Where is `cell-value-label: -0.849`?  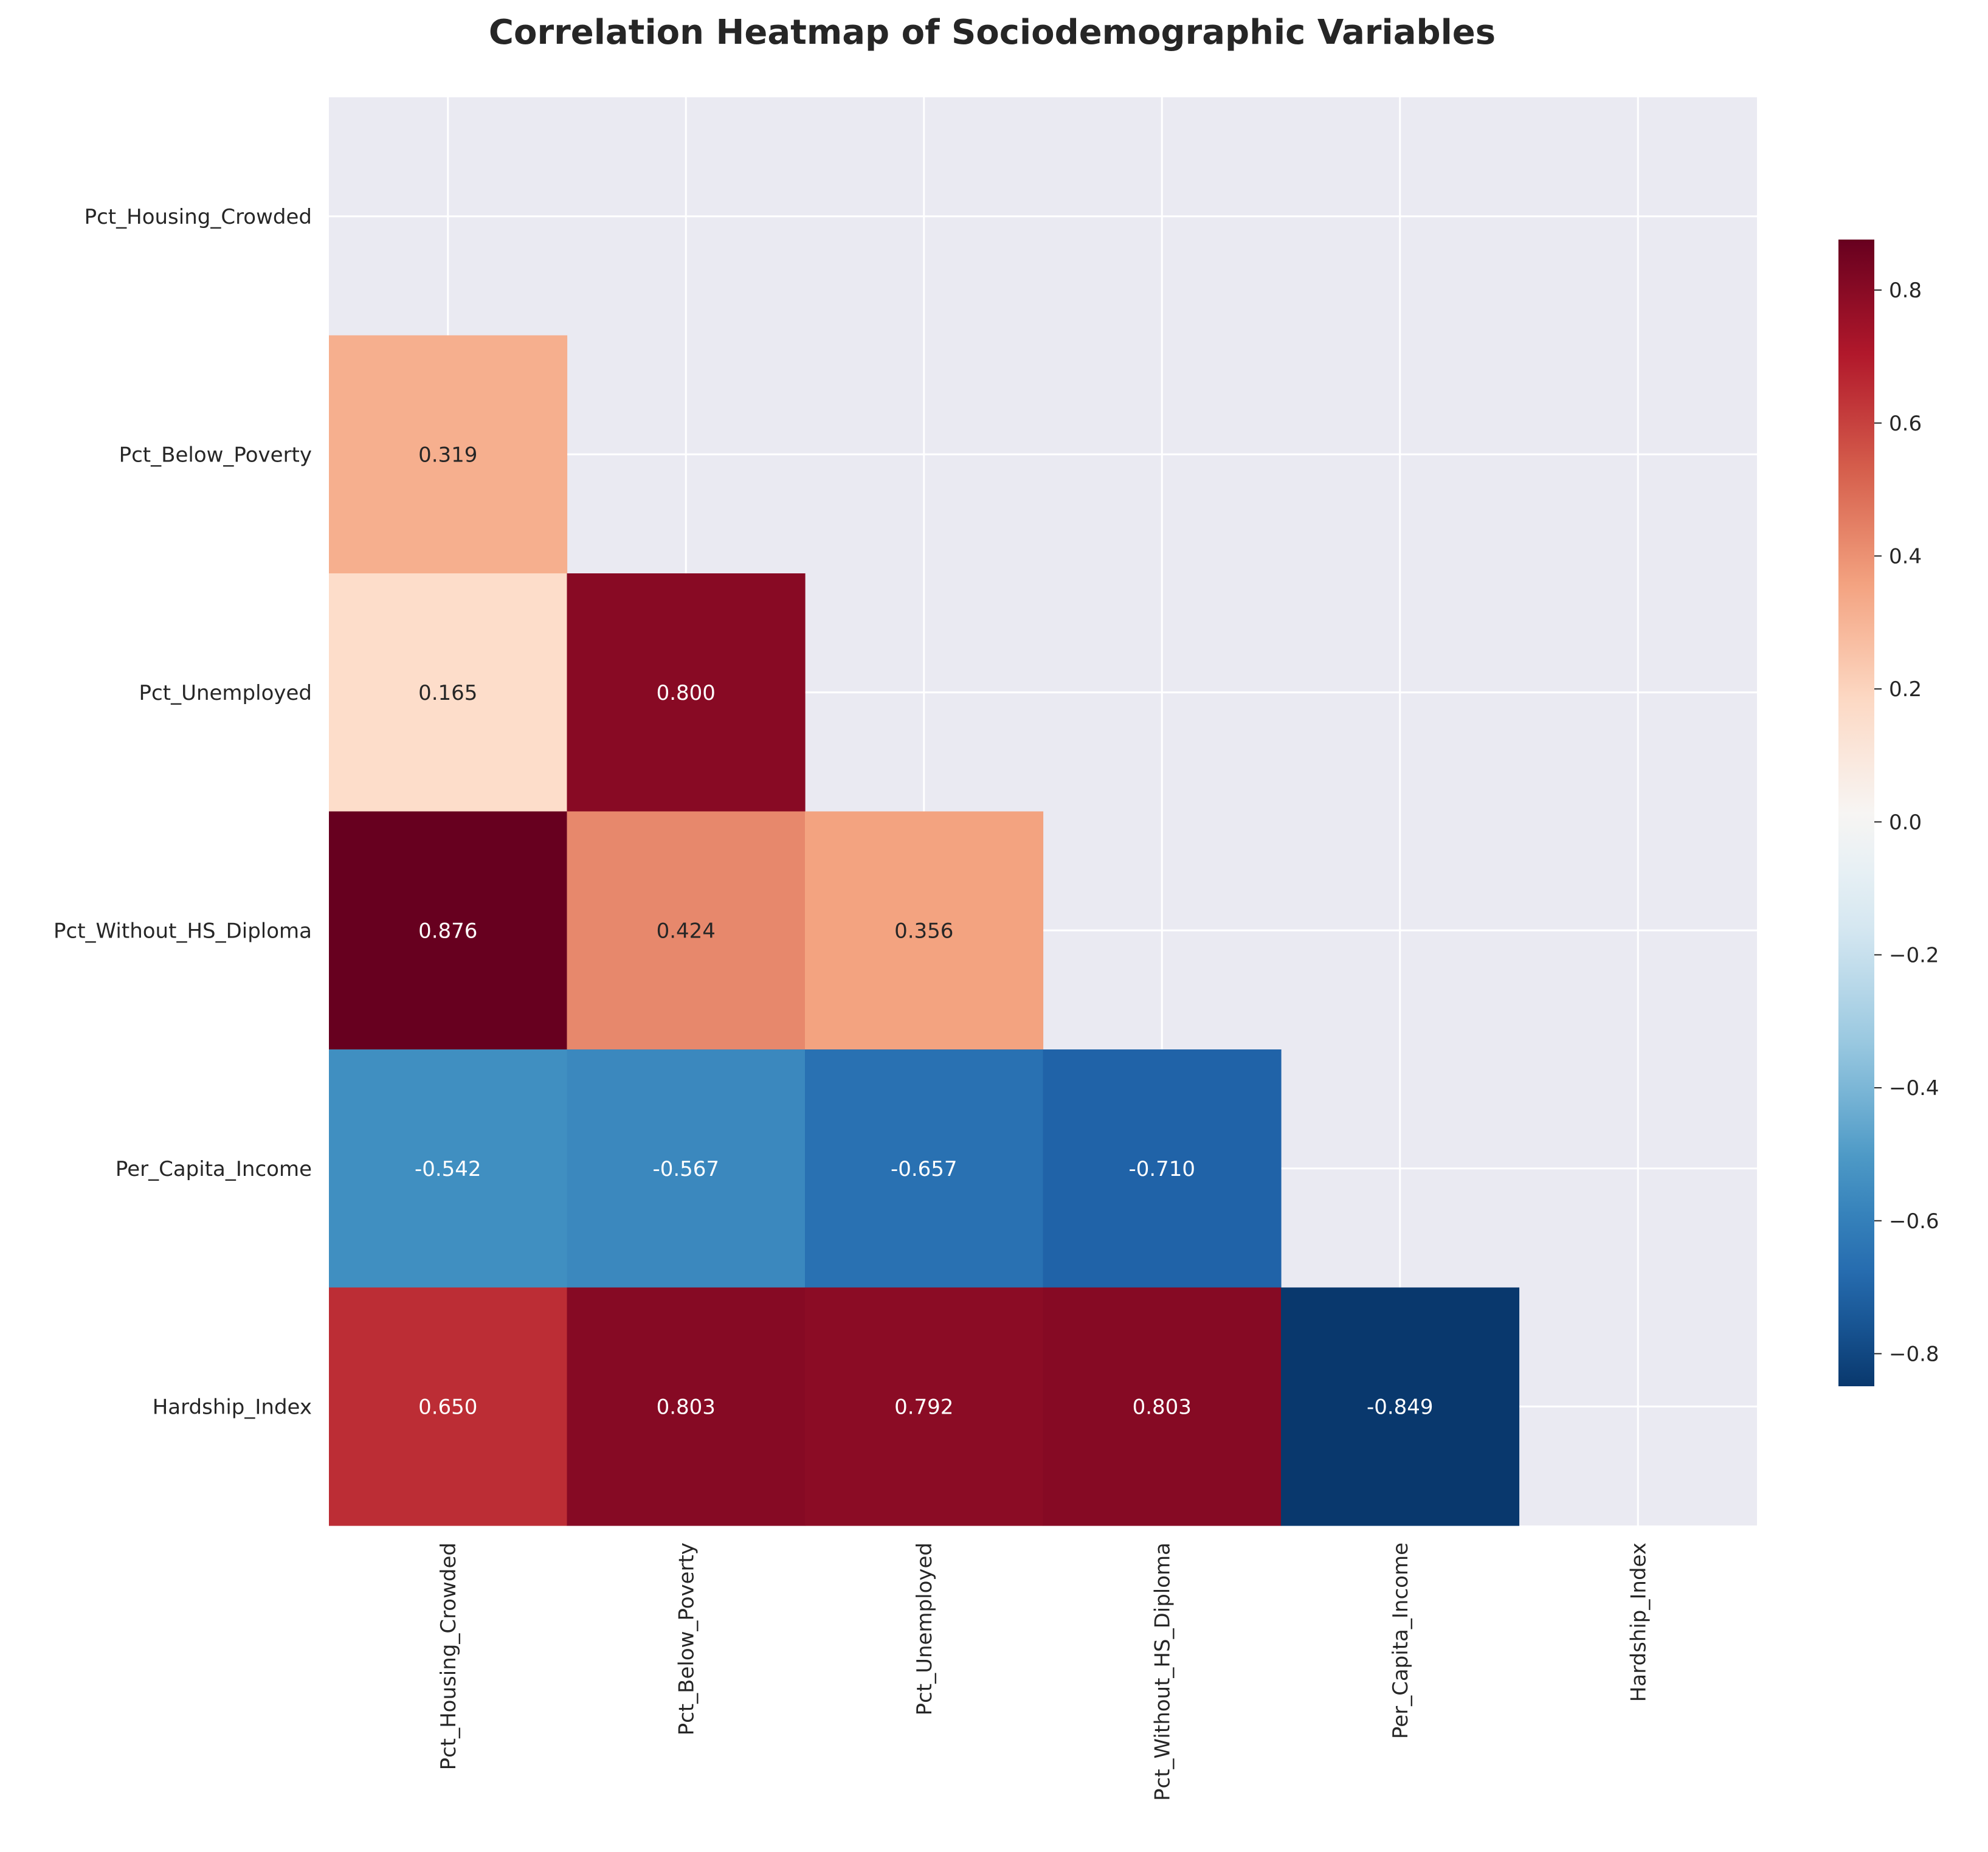
cell-value-label: -0.849 is located at coordinates (1400, 1407).